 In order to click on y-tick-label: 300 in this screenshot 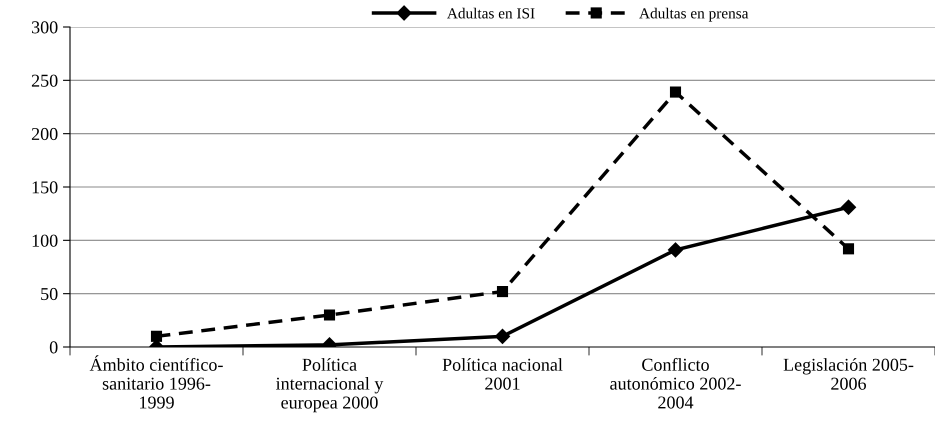, I will do `click(45, 27)`.